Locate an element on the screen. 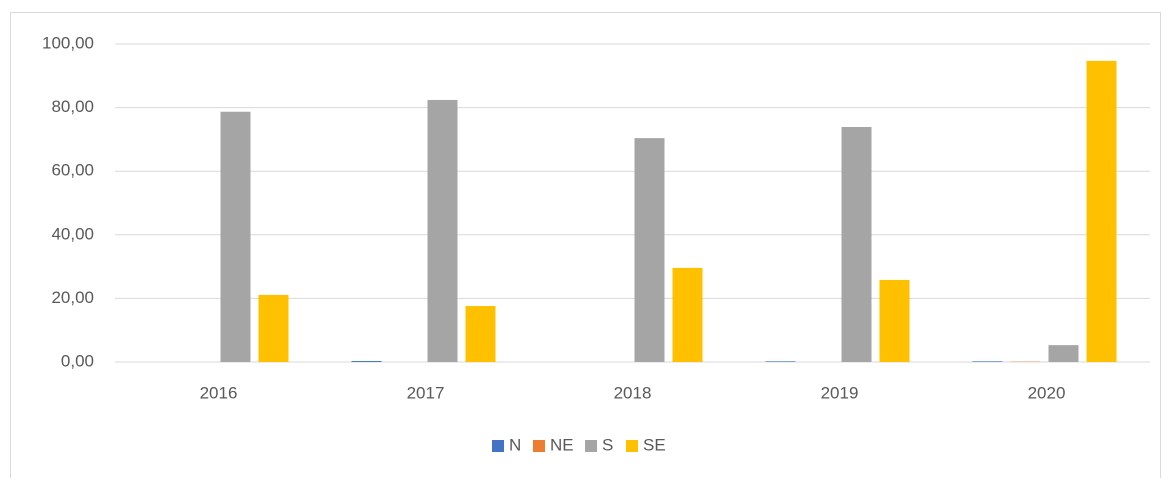 The height and width of the screenshot is (483, 1168). x-tick-label: 2017 is located at coordinates (426, 392).